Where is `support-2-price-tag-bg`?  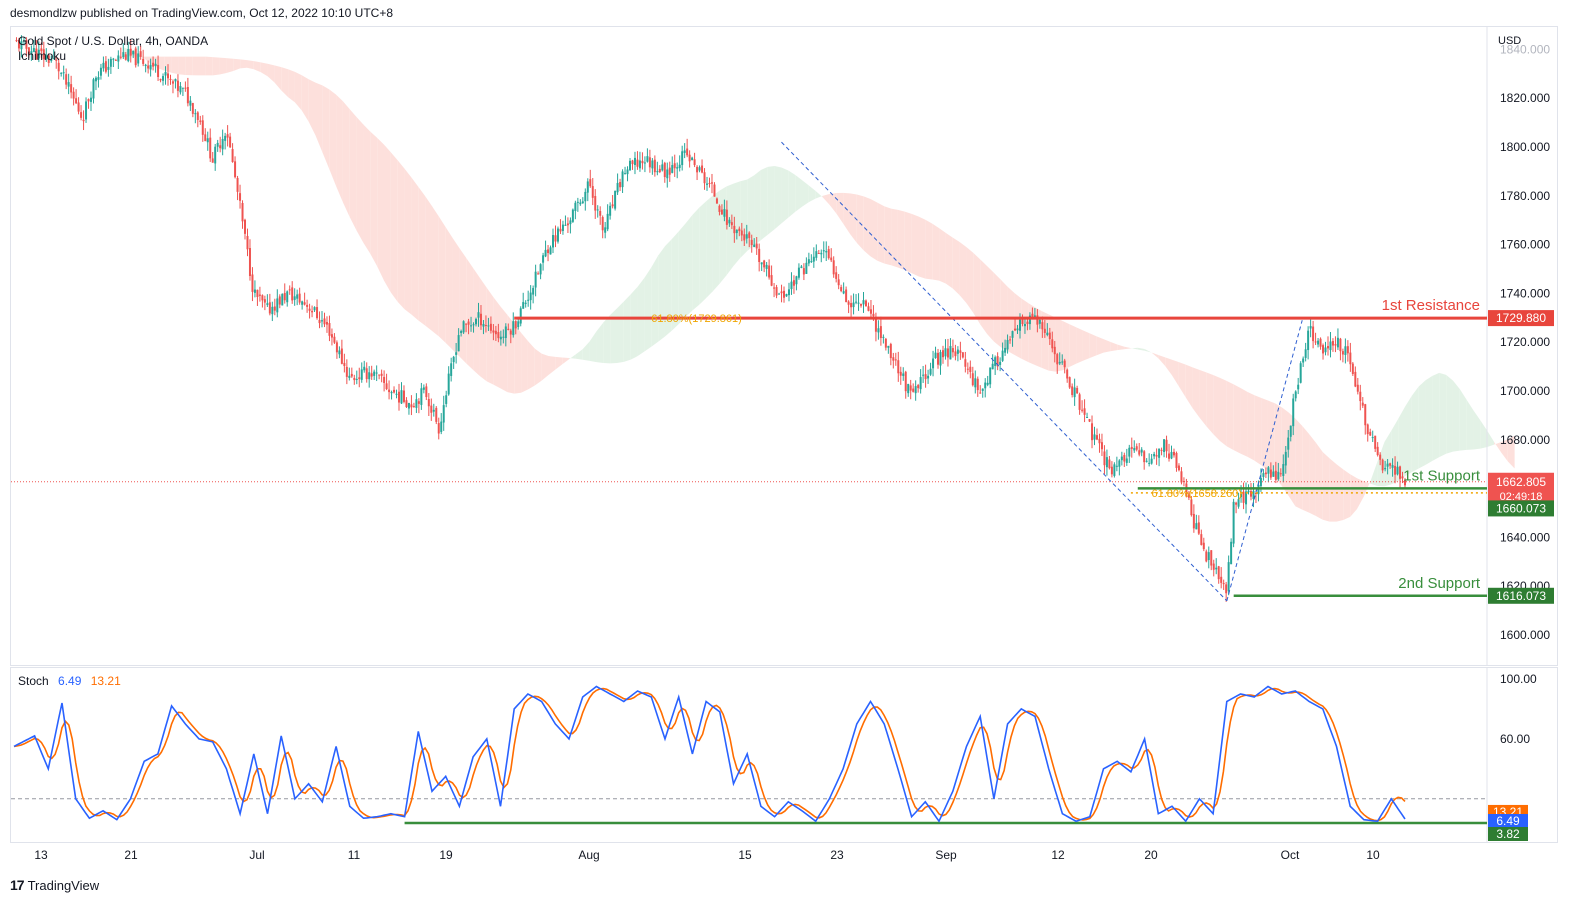 support-2-price-tag-bg is located at coordinates (1521, 595).